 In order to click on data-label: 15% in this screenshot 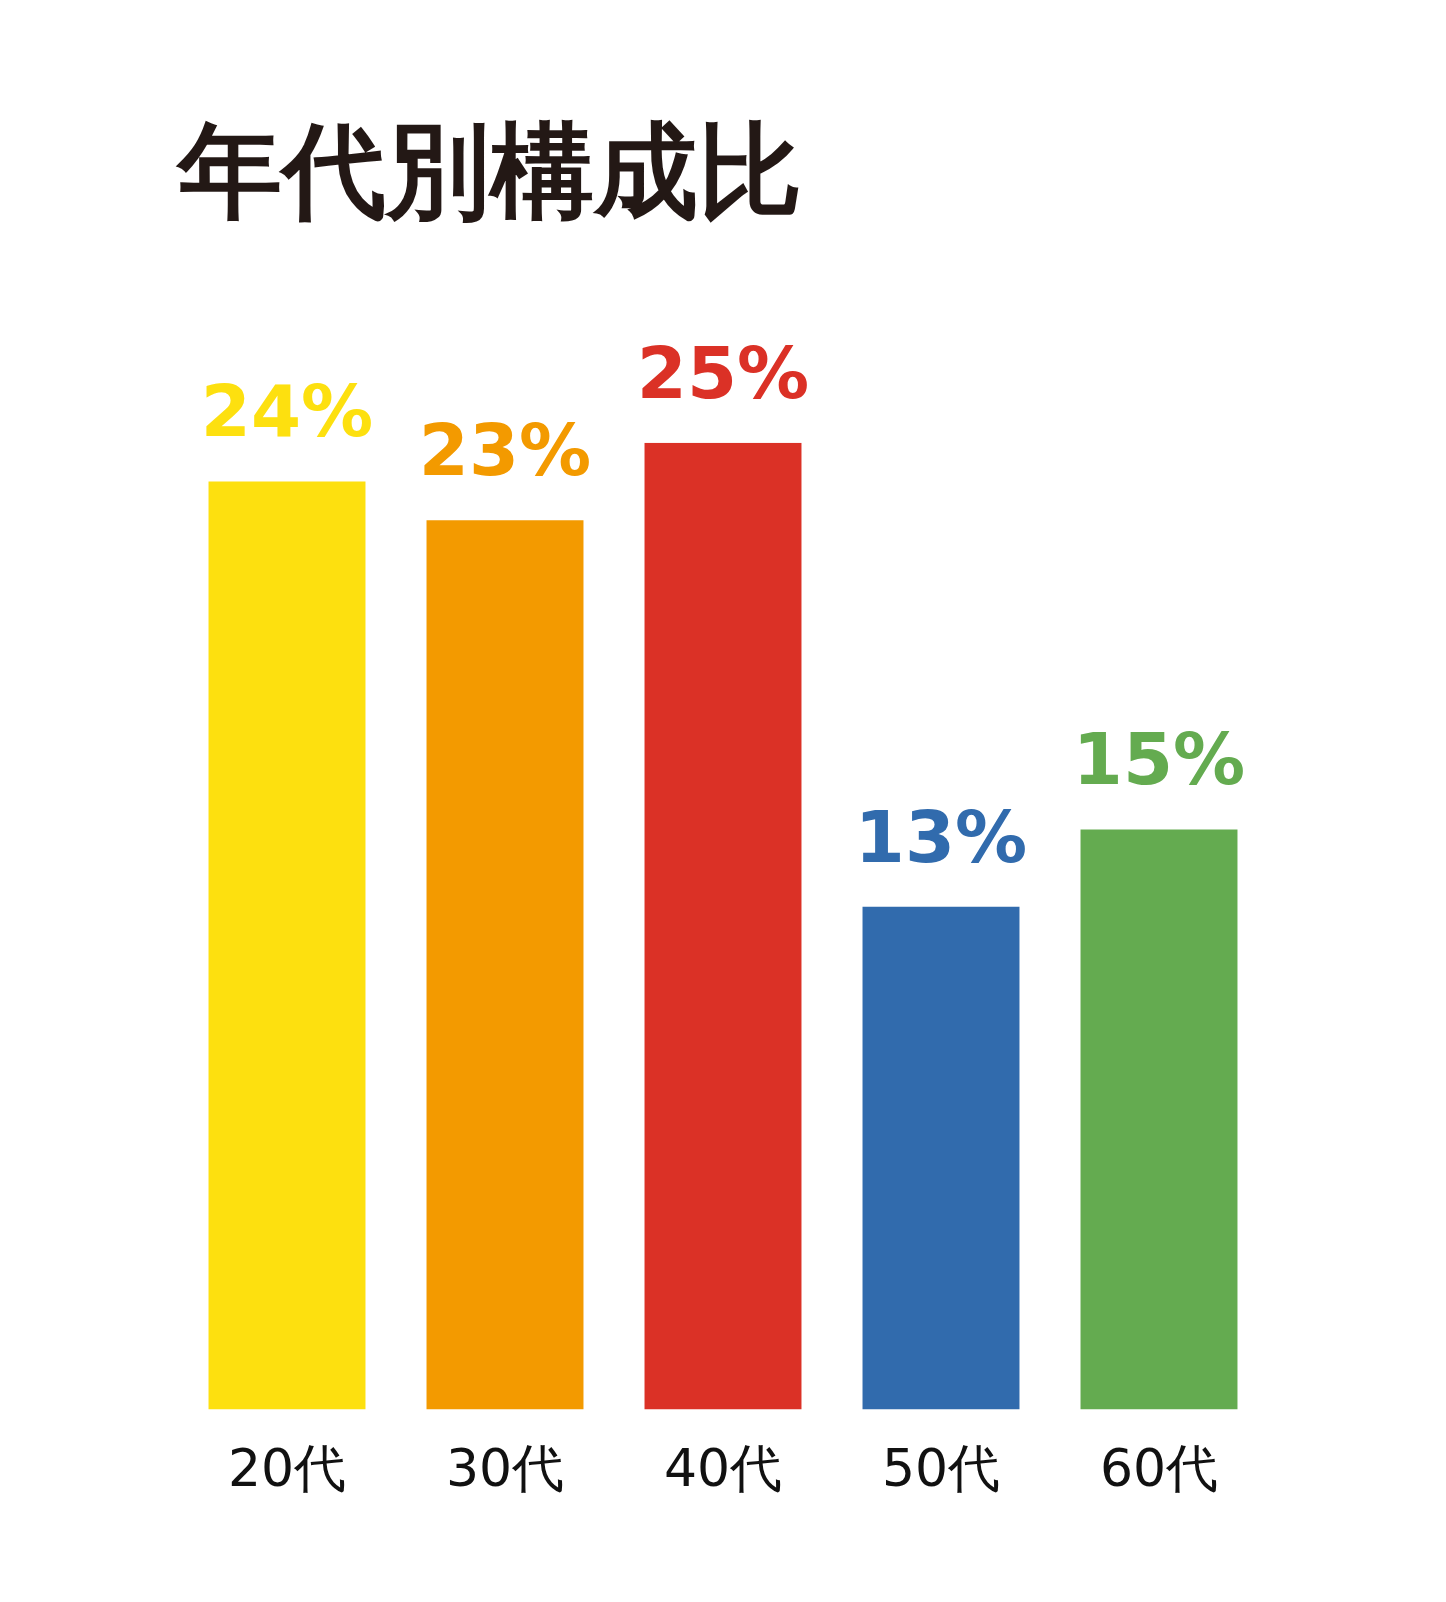, I will do `click(1159, 759)`.